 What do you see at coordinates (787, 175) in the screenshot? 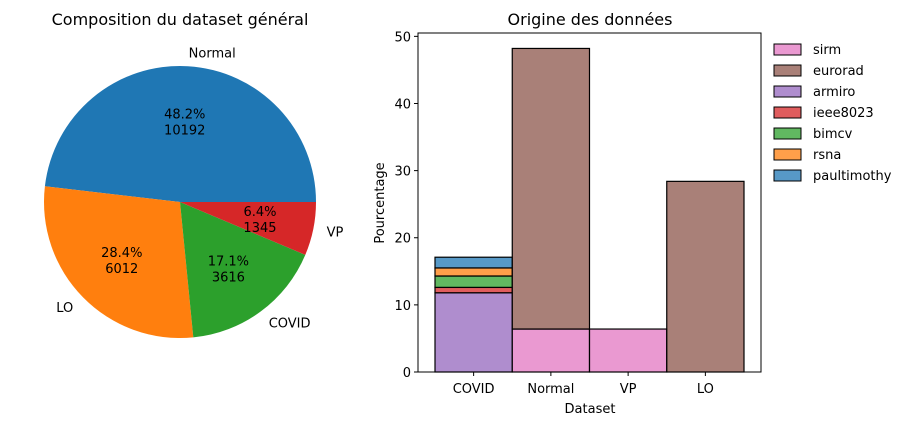
I see `legend-swatch-paultimothy` at bounding box center [787, 175].